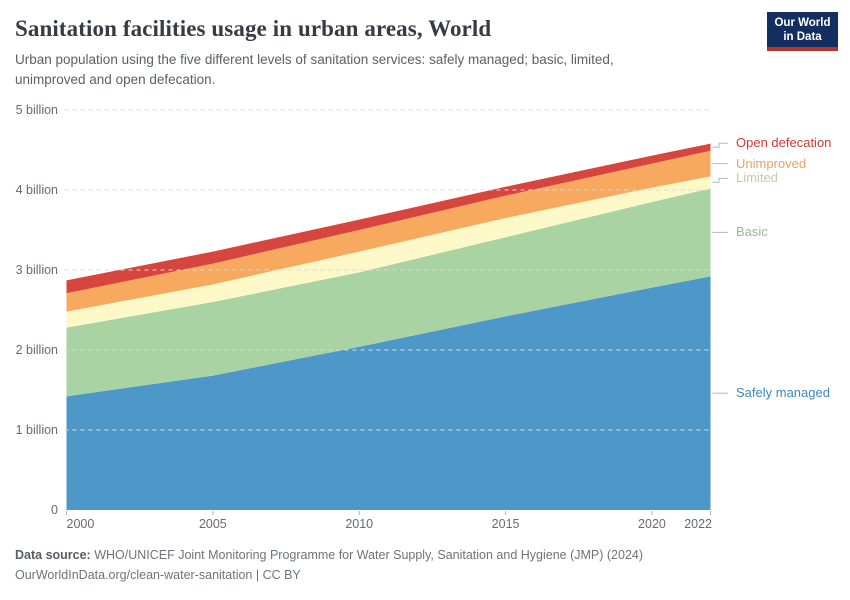  Describe the element at coordinates (36, 270) in the screenshot. I see `y-axis-label-3-billion: 3 billion` at that location.